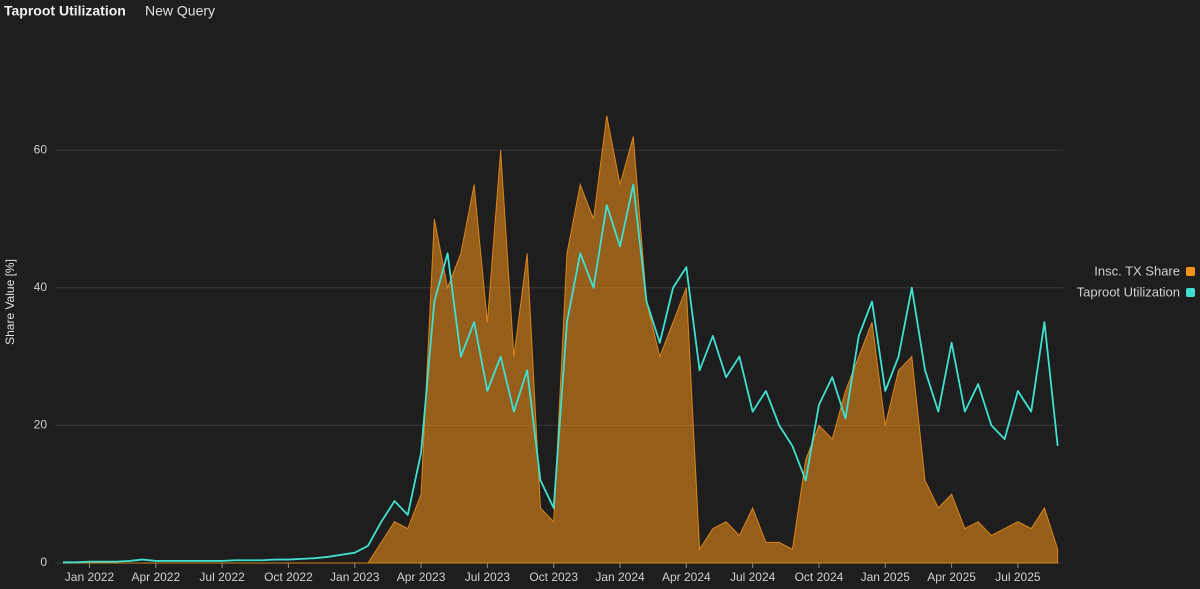  Describe the element at coordinates (421, 577) in the screenshot. I see `x-tick-label: Apr 2023` at that location.